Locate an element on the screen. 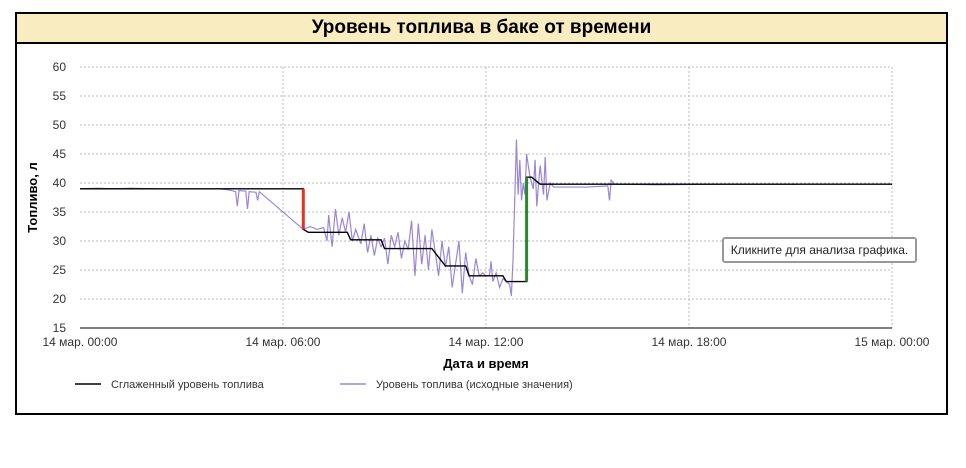 This screenshot has height=468, width=966. x-tick-label: 14 мар. 00:00 is located at coordinates (80, 342).